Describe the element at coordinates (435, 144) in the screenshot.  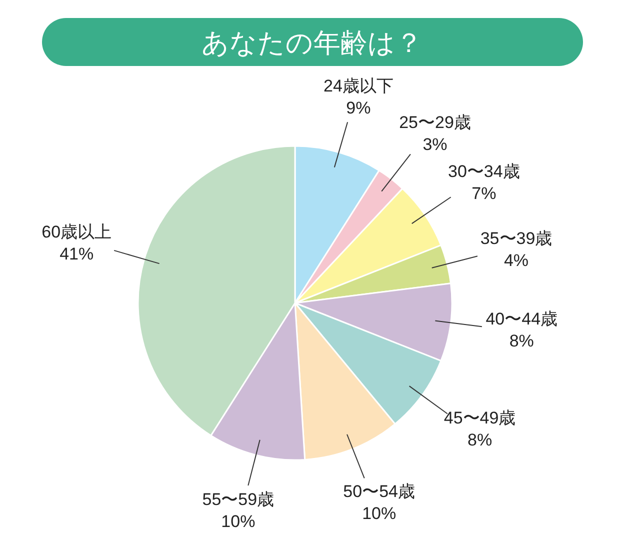
I see `data-label: 3%` at that location.